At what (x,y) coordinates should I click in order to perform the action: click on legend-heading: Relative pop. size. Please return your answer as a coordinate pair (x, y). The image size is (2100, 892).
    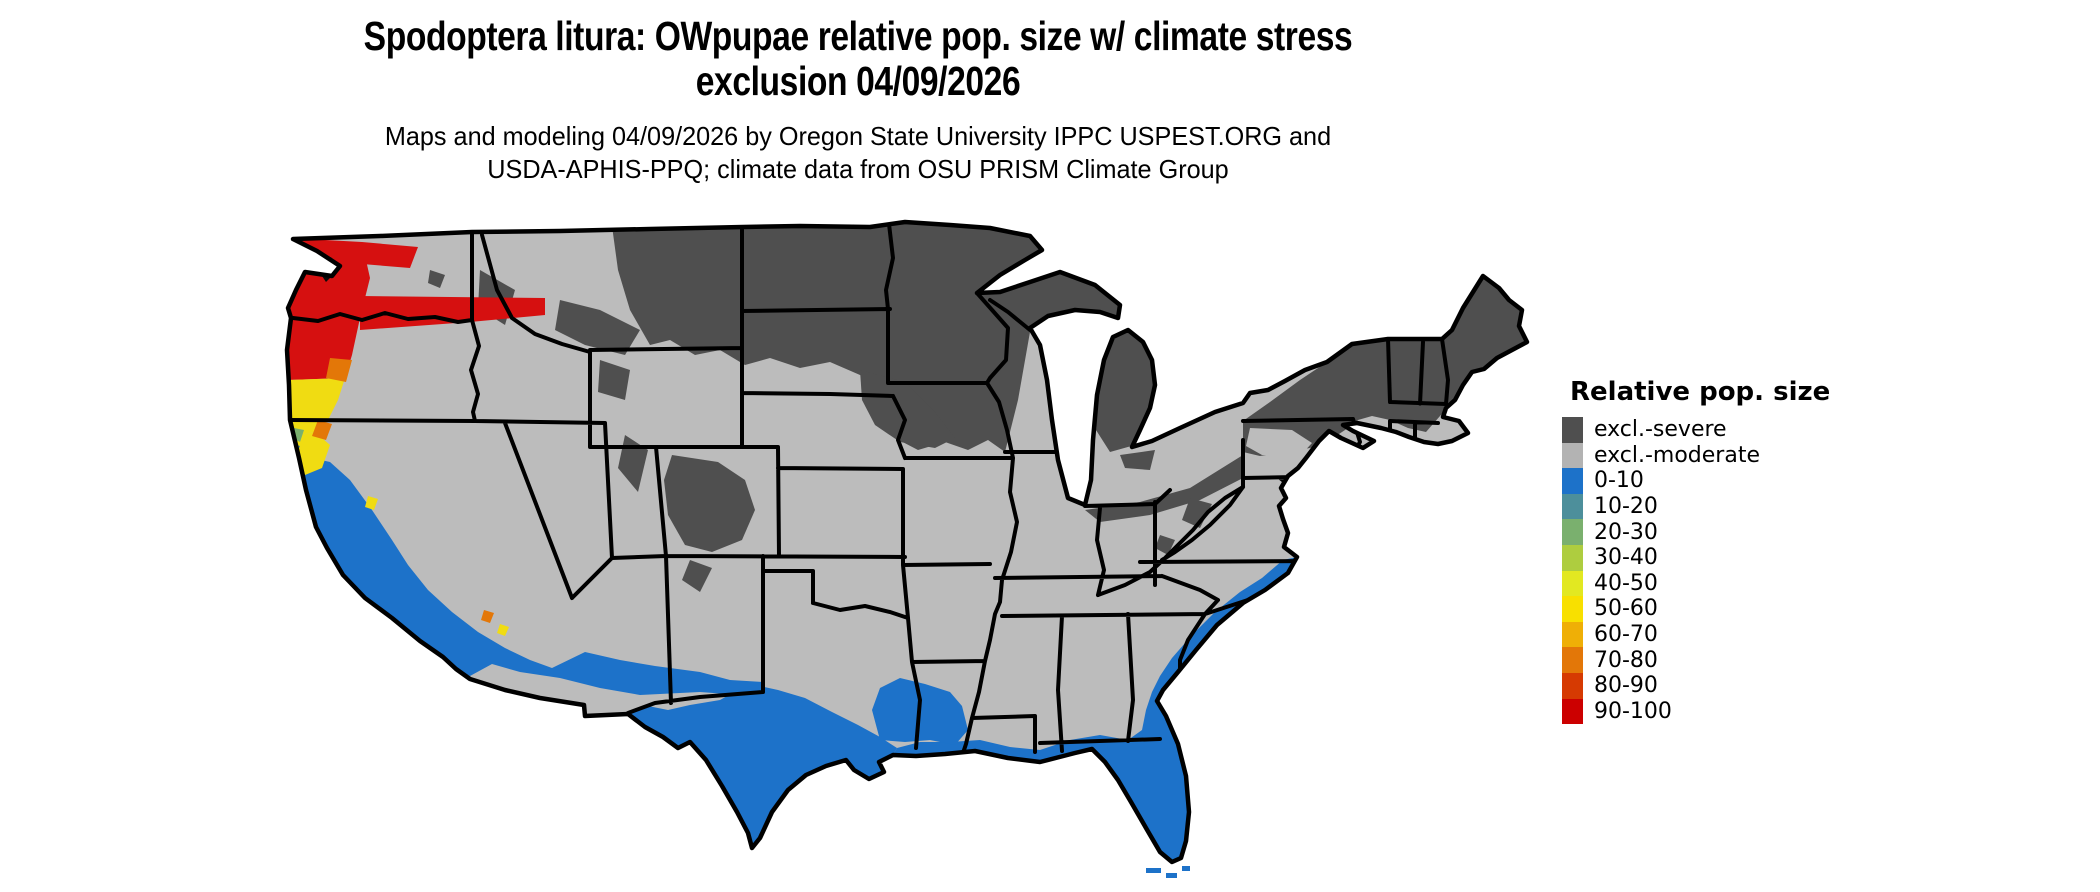
    Looking at the image, I should click on (1700, 392).